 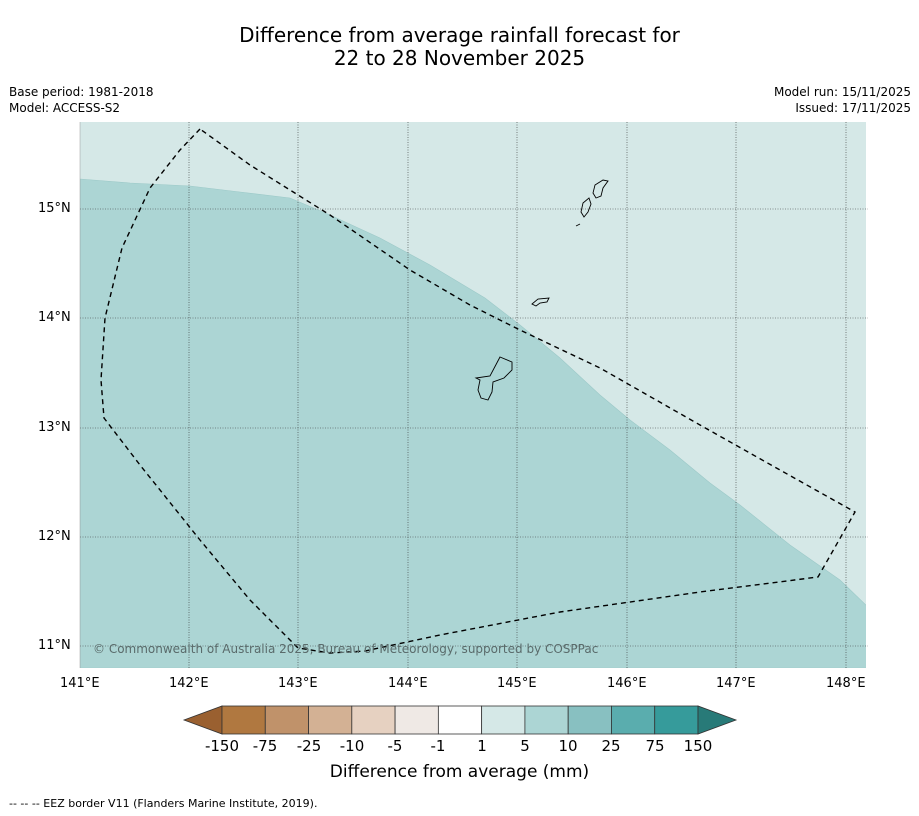 What do you see at coordinates (54, 427) in the screenshot?
I see `lat-label-13: 13°N` at bounding box center [54, 427].